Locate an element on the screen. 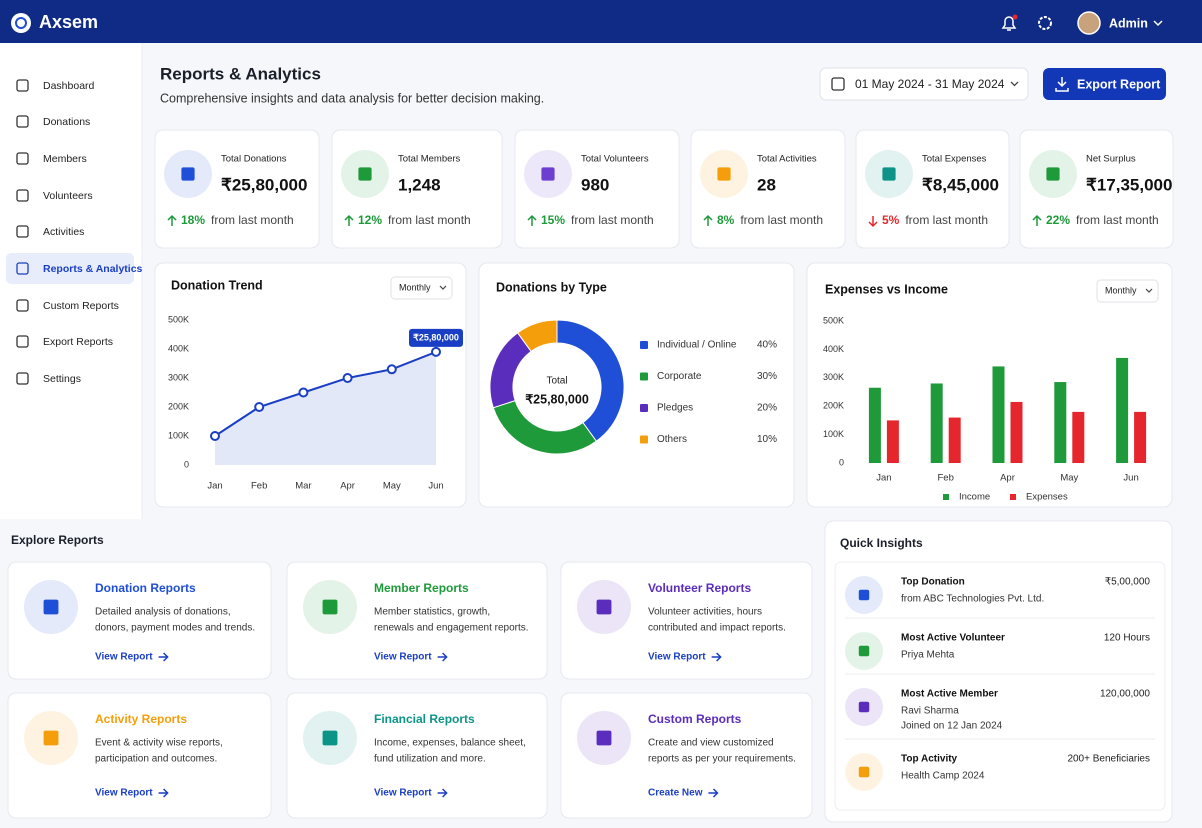 The width and height of the screenshot is (1202, 828). chart-card is located at coordinates (636, 385).